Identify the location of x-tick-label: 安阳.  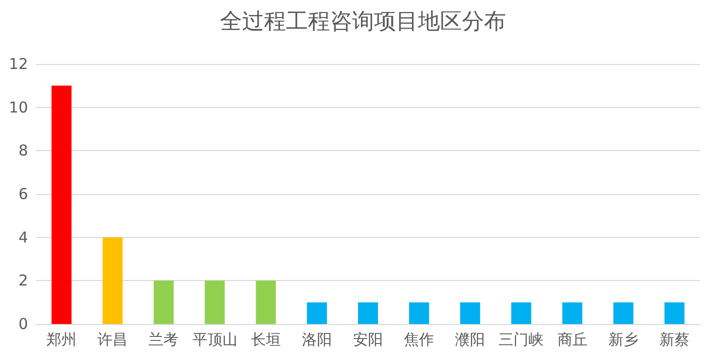
(368, 339).